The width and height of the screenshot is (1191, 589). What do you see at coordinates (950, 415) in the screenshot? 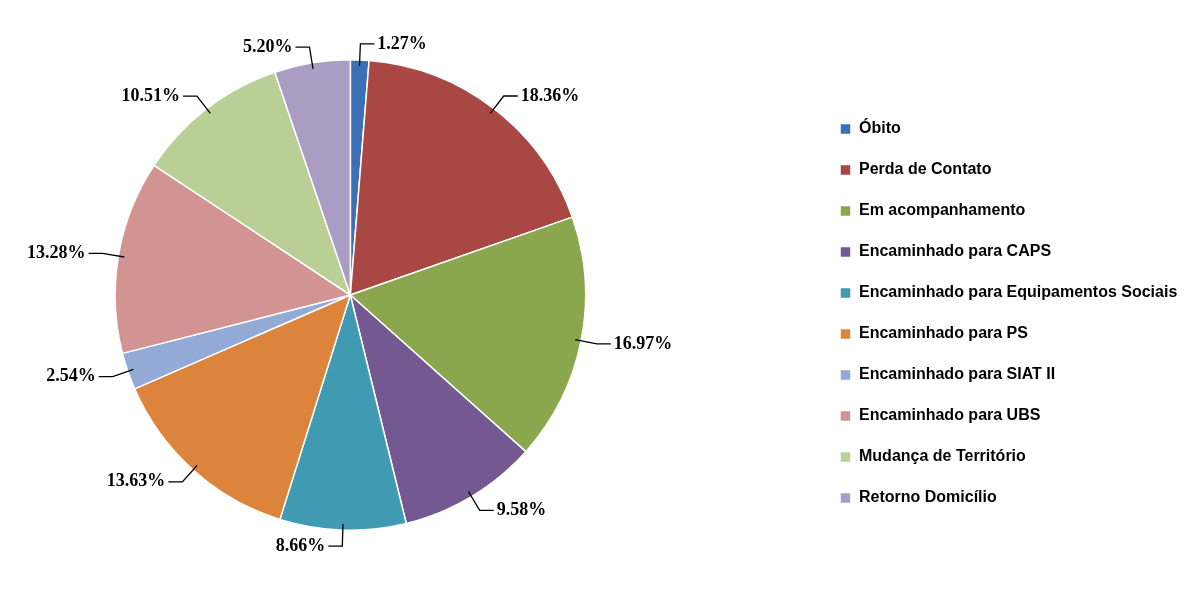
I see `legend-label: Encaminhado para UBS` at bounding box center [950, 415].